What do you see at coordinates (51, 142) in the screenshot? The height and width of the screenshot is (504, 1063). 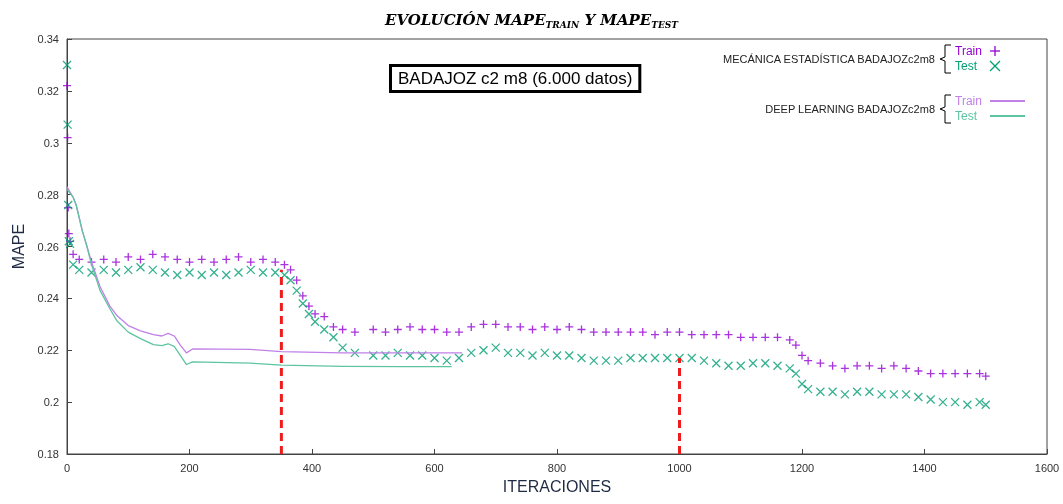 I see `y-tick-label: 0.3` at bounding box center [51, 142].